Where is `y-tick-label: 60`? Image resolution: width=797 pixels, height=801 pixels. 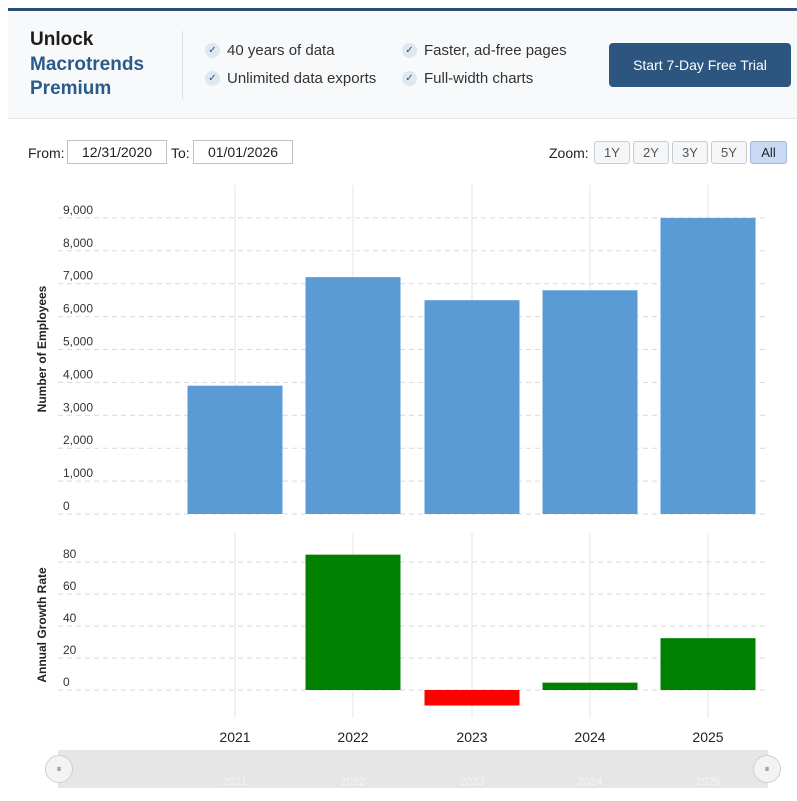
y-tick-label: 60 is located at coordinates (70, 586).